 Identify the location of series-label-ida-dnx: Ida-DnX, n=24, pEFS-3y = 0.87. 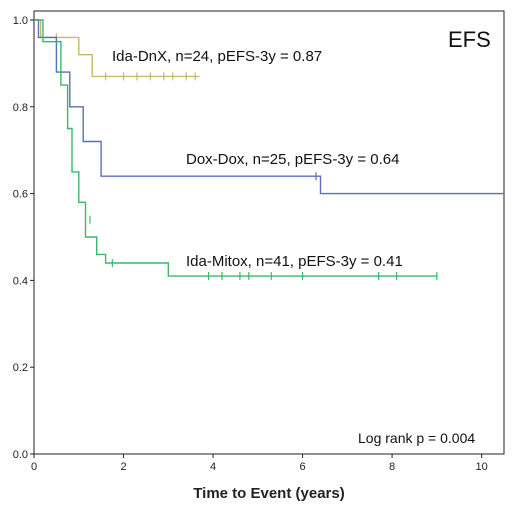
(217, 56).